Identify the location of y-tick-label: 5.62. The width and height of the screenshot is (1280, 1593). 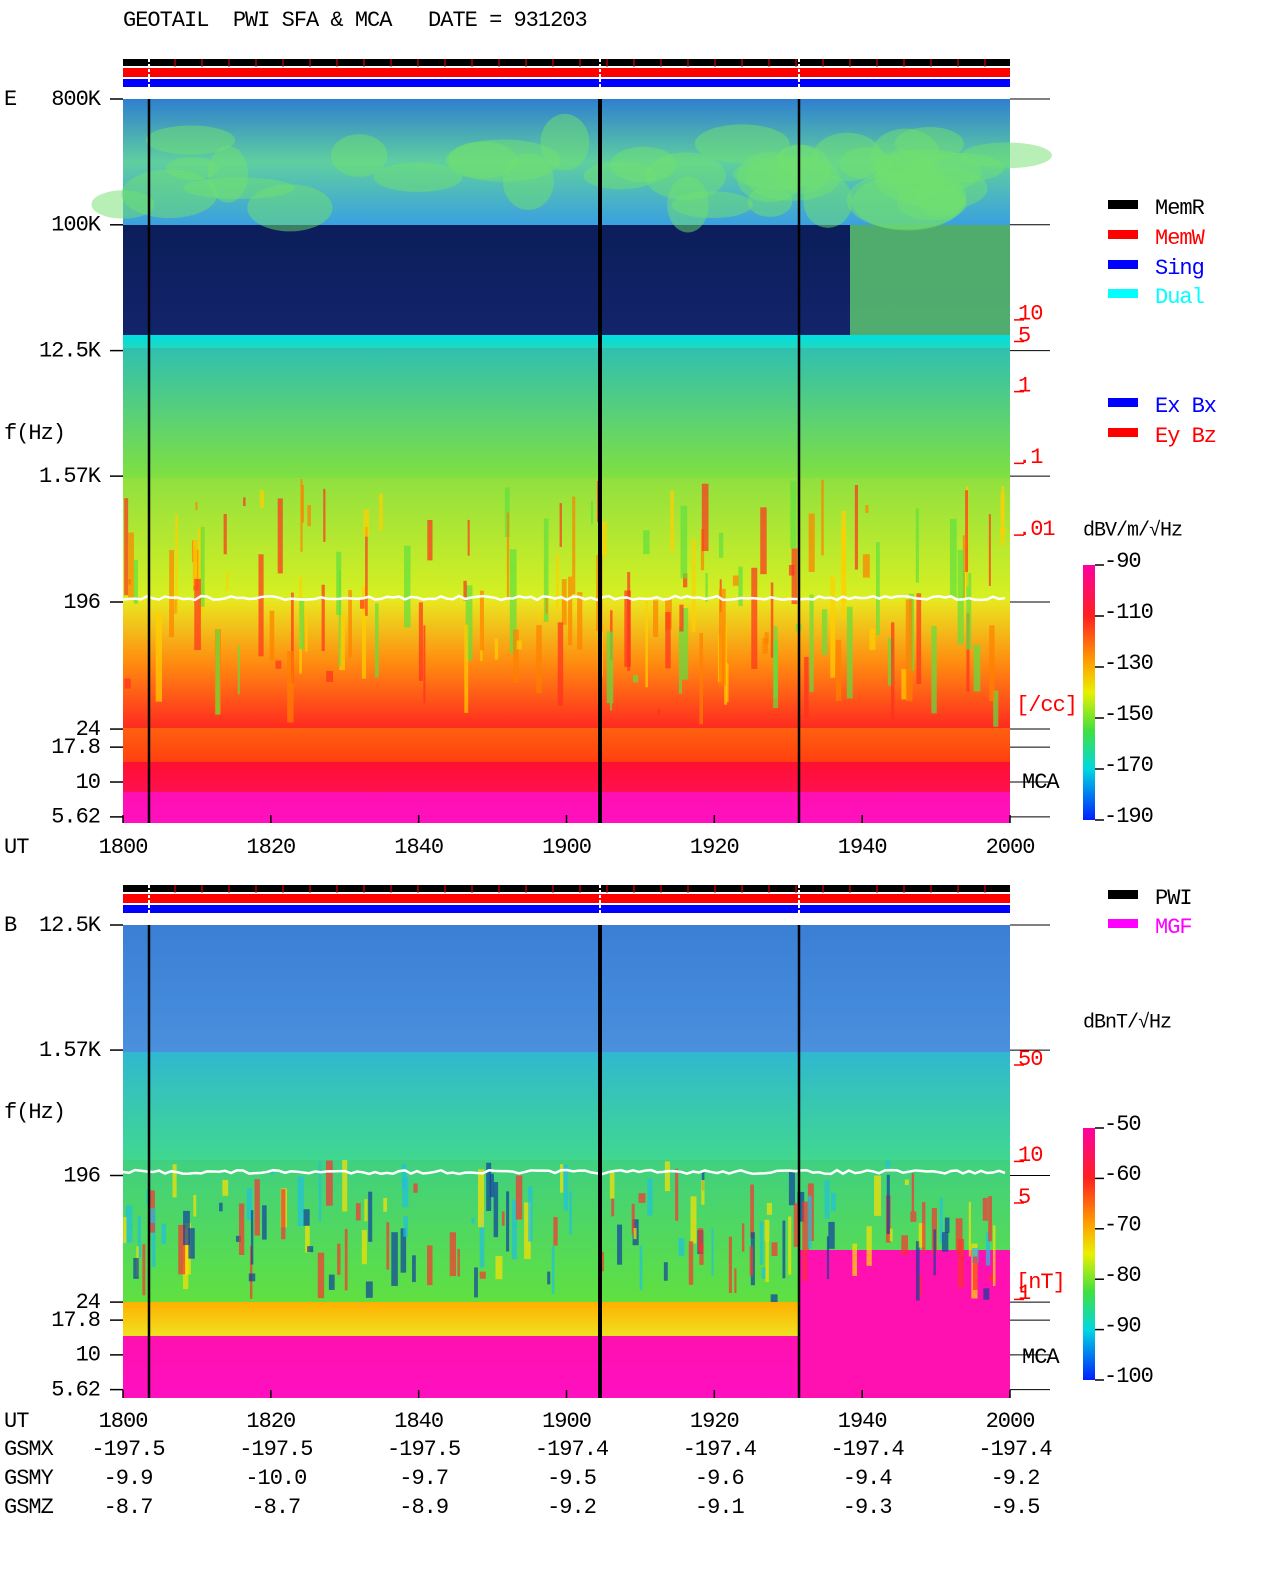
(75, 817).